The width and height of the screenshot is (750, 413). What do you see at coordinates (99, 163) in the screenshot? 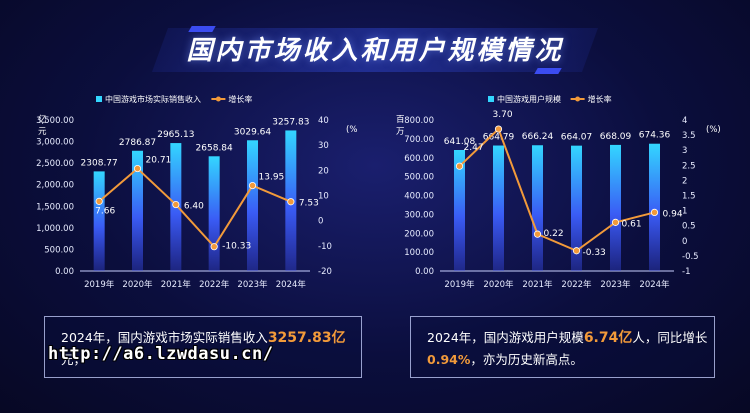
I see `bar-value-label: 2308.77` at bounding box center [99, 163].